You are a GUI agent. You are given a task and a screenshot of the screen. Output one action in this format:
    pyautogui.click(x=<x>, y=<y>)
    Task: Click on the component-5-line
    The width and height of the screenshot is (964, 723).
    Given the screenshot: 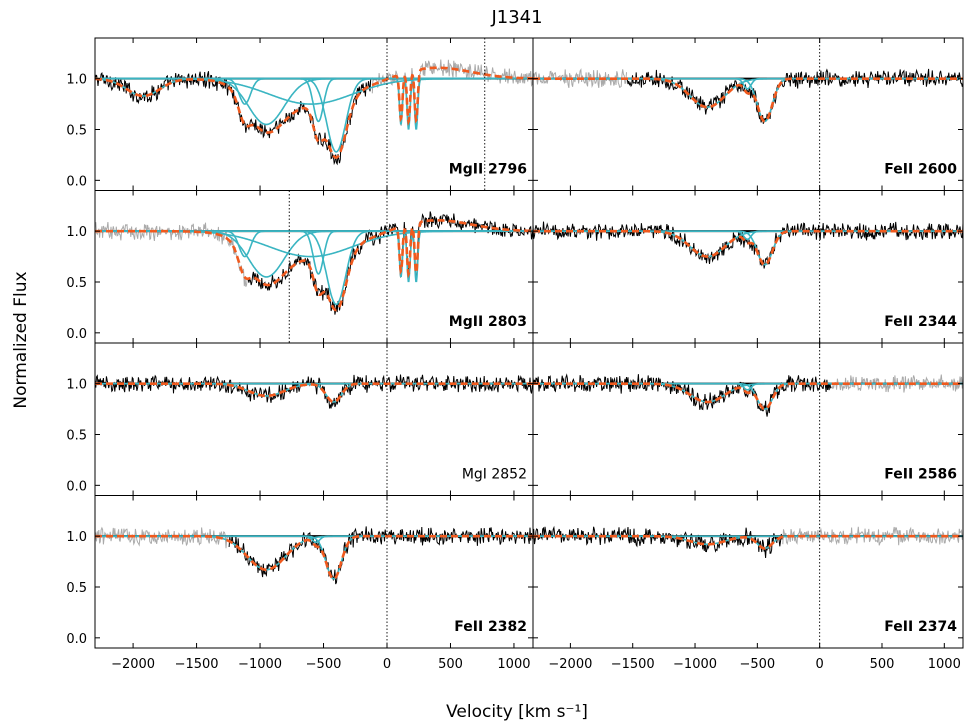 What is the action you would take?
    pyautogui.click(x=314, y=254)
    